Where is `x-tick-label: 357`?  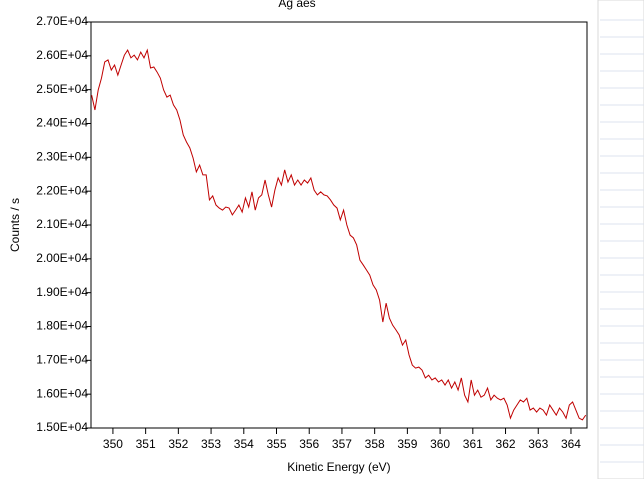
x-tick-label: 357 is located at coordinates (342, 444).